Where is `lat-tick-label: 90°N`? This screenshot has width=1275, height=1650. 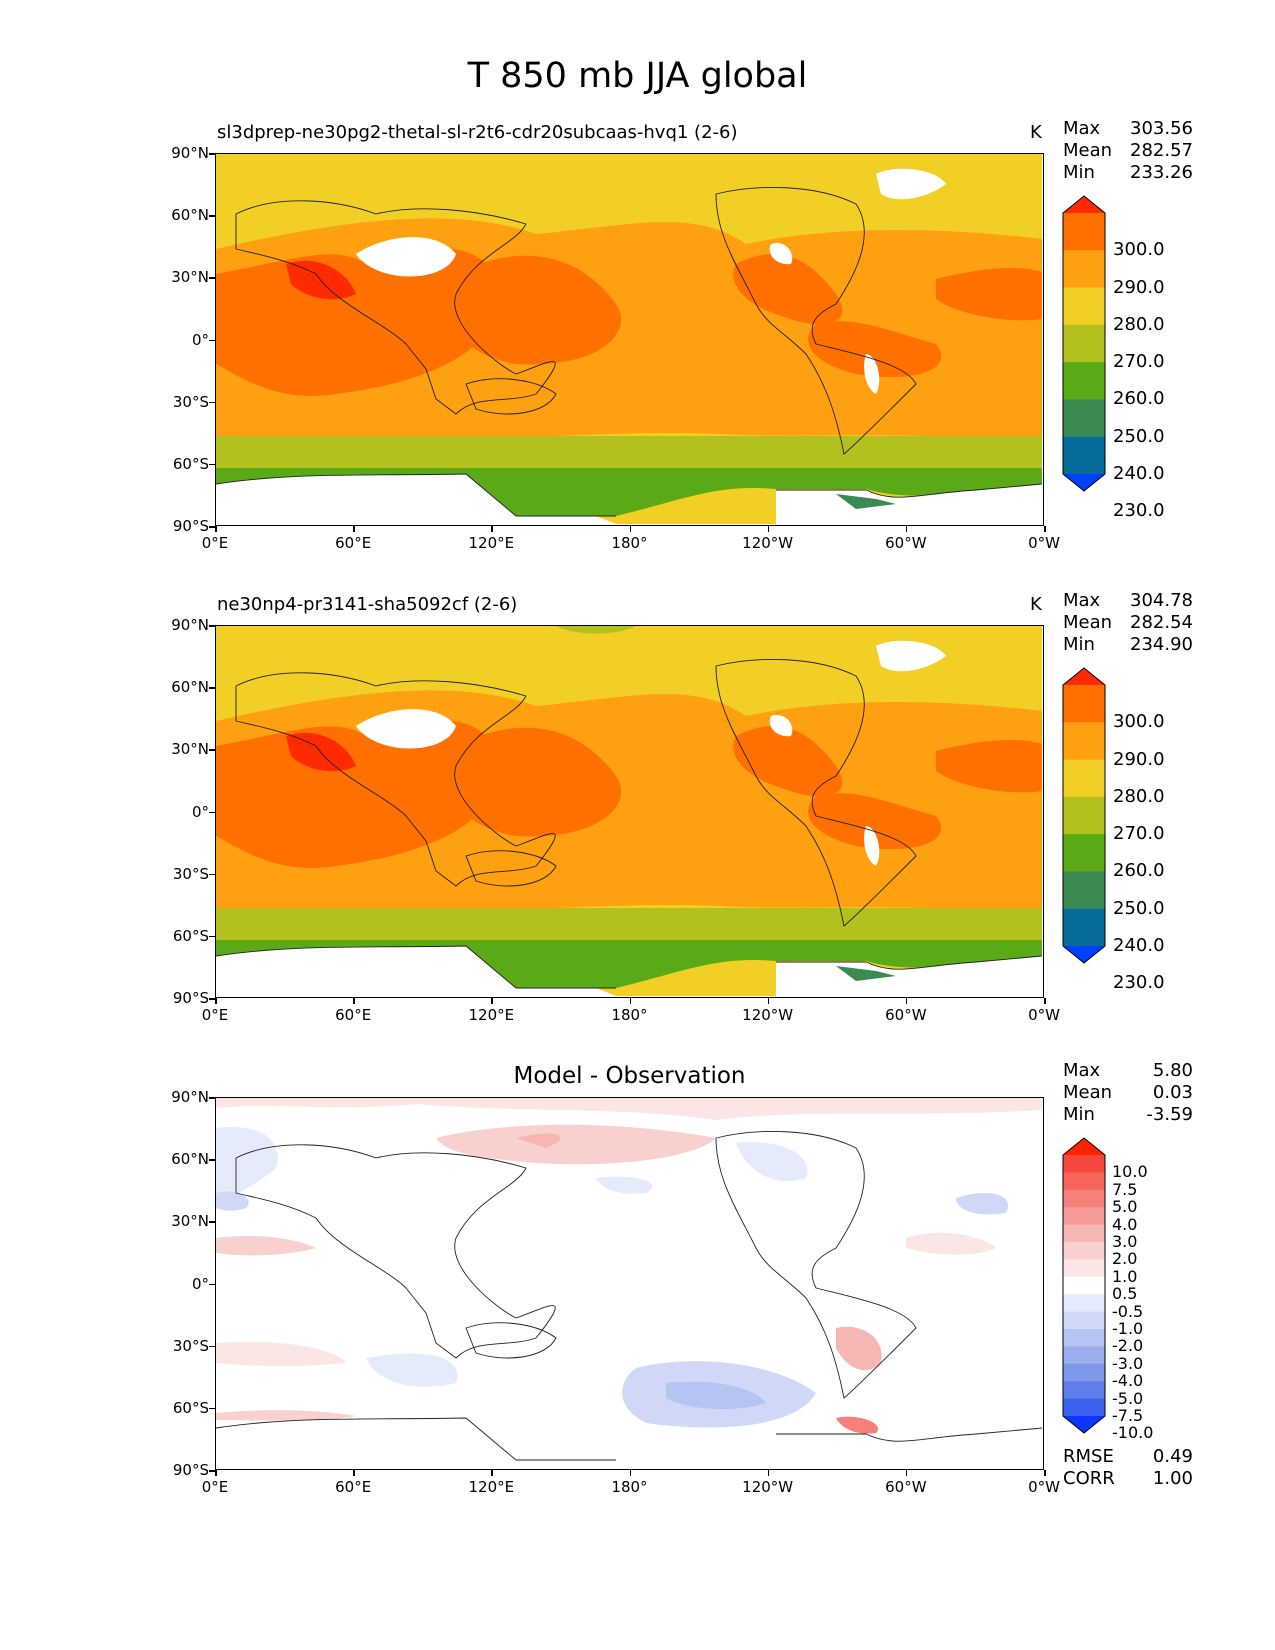 lat-tick-label: 90°N is located at coordinates (190, 625).